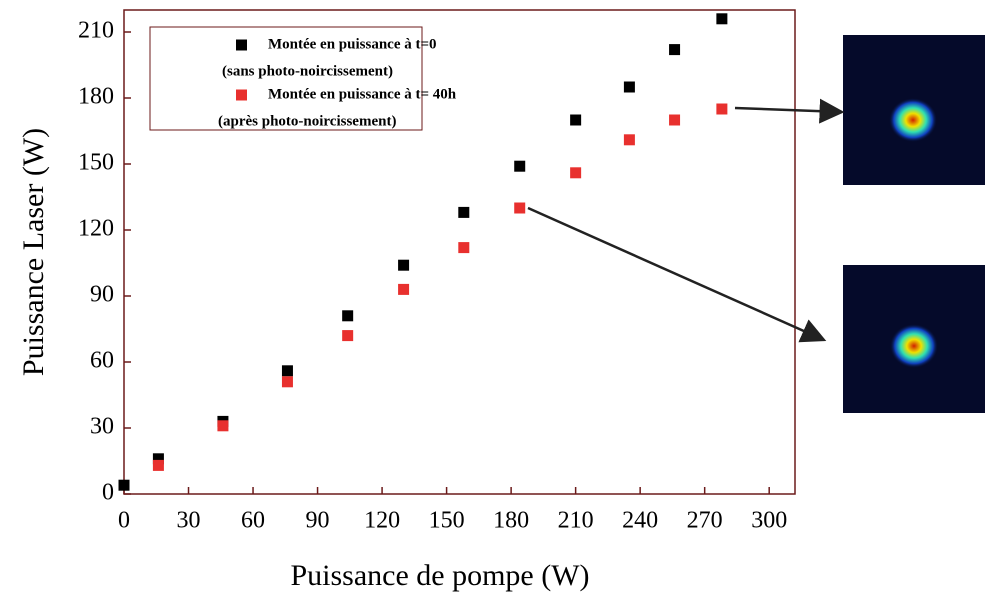 Image resolution: width=988 pixels, height=597 pixels. Describe the element at coordinates (96, 229) in the screenshot. I see `y-tick-label: 120` at that location.